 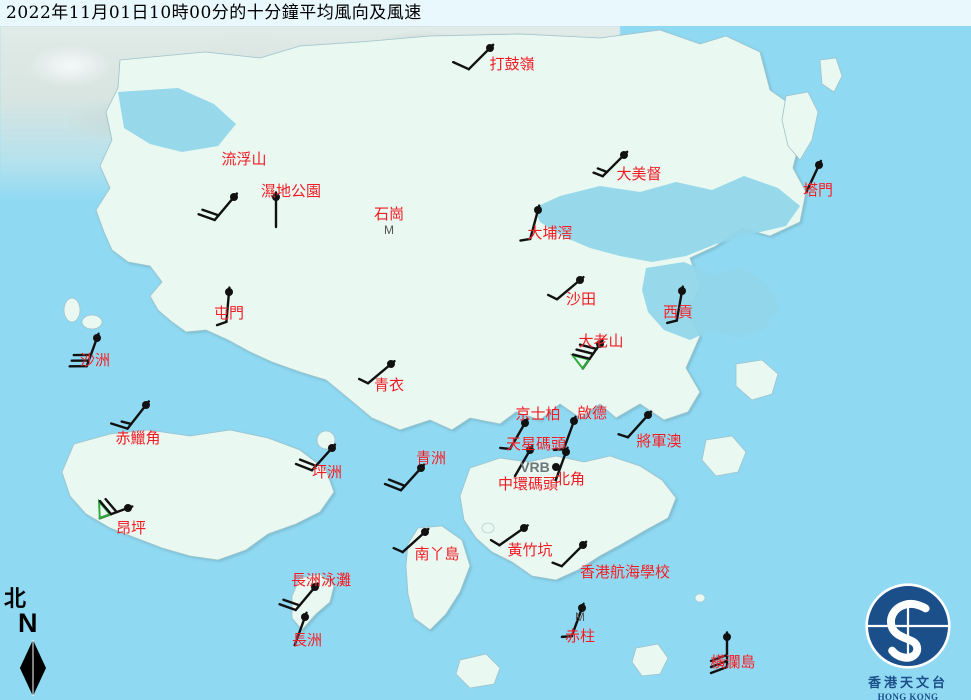 I want to click on station-label-屯門: 屯門, so click(x=229, y=313).